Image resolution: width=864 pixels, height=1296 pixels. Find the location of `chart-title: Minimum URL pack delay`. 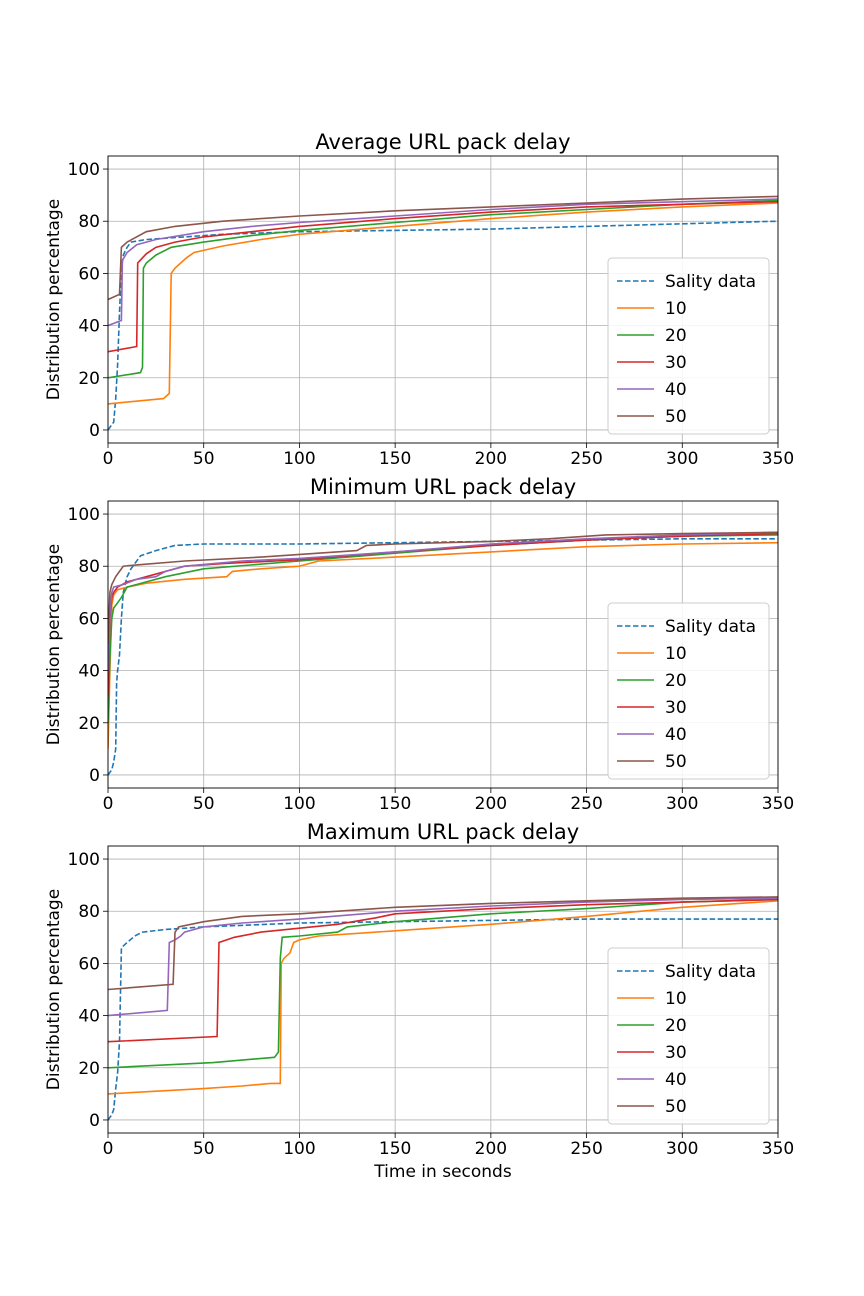

chart-title: Minimum URL pack delay is located at coordinates (443, 487).